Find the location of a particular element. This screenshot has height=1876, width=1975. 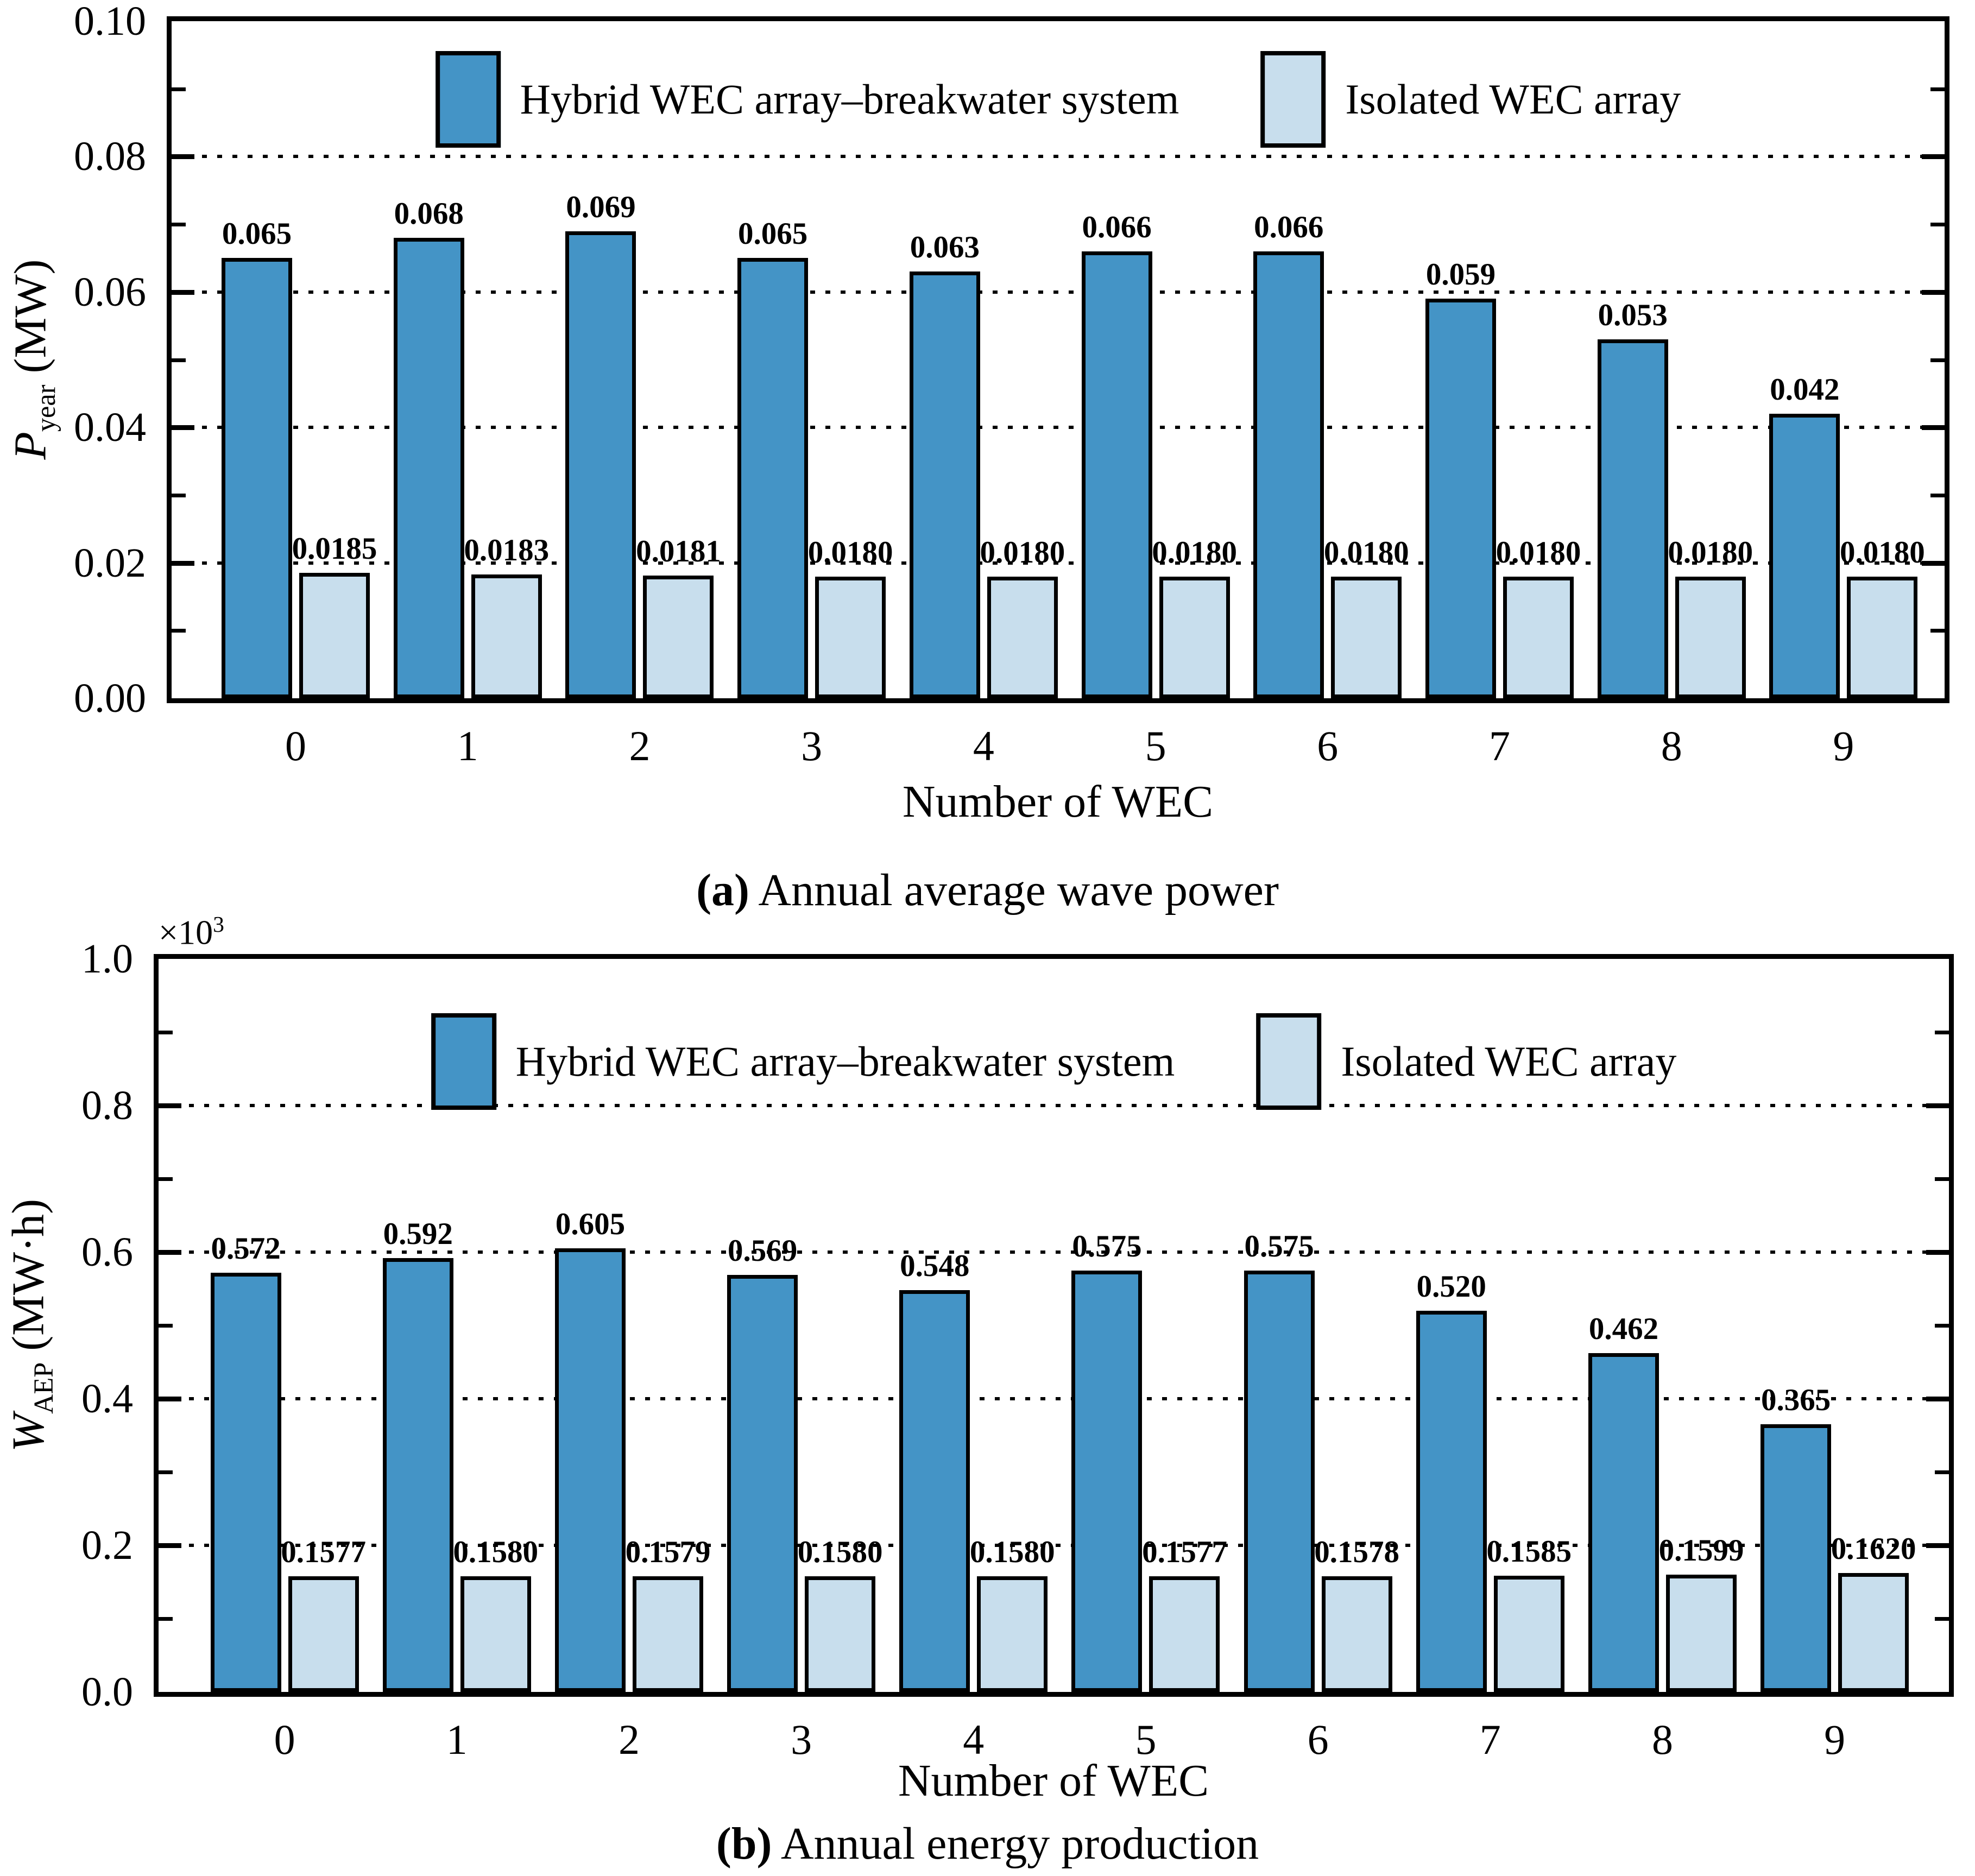

bar-value-label: 0.520 is located at coordinates (1451, 1286).